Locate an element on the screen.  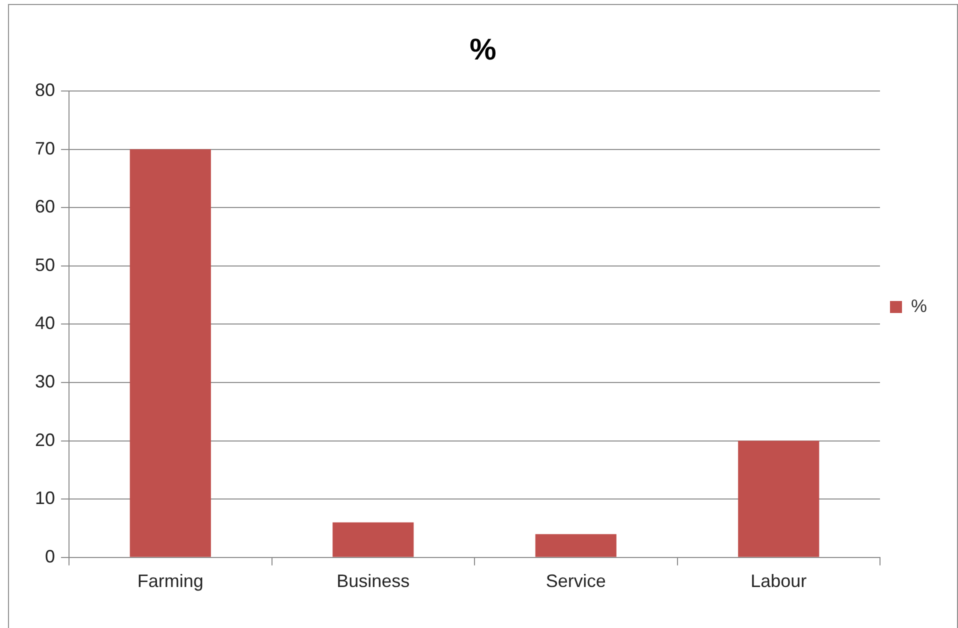
y-tick-label: 60 is located at coordinates (45, 206).